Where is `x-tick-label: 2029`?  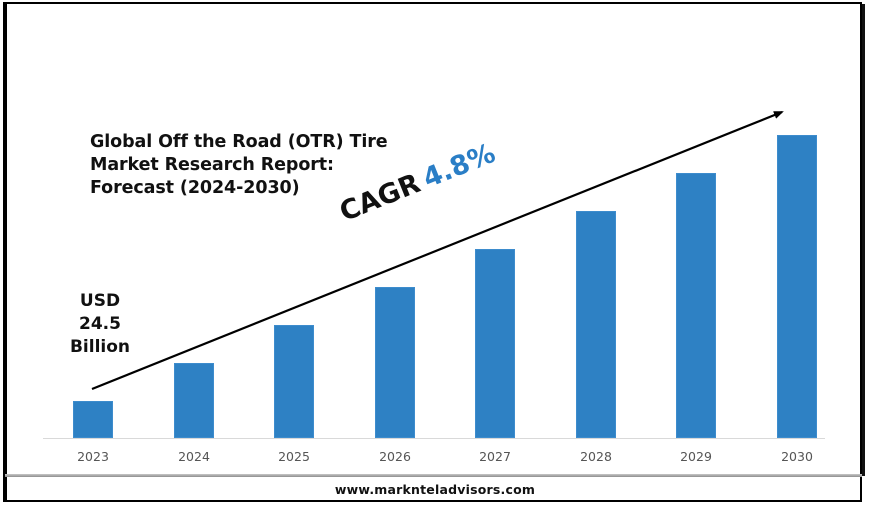 x-tick-label: 2029 is located at coordinates (696, 456).